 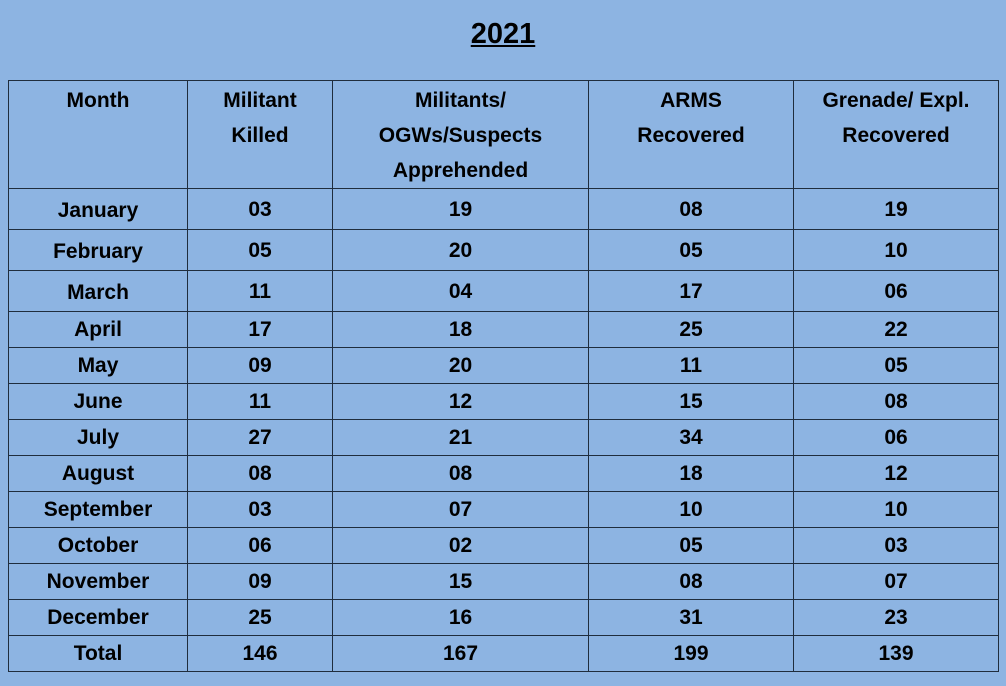 I want to click on month-cell: June, so click(x=98, y=401).